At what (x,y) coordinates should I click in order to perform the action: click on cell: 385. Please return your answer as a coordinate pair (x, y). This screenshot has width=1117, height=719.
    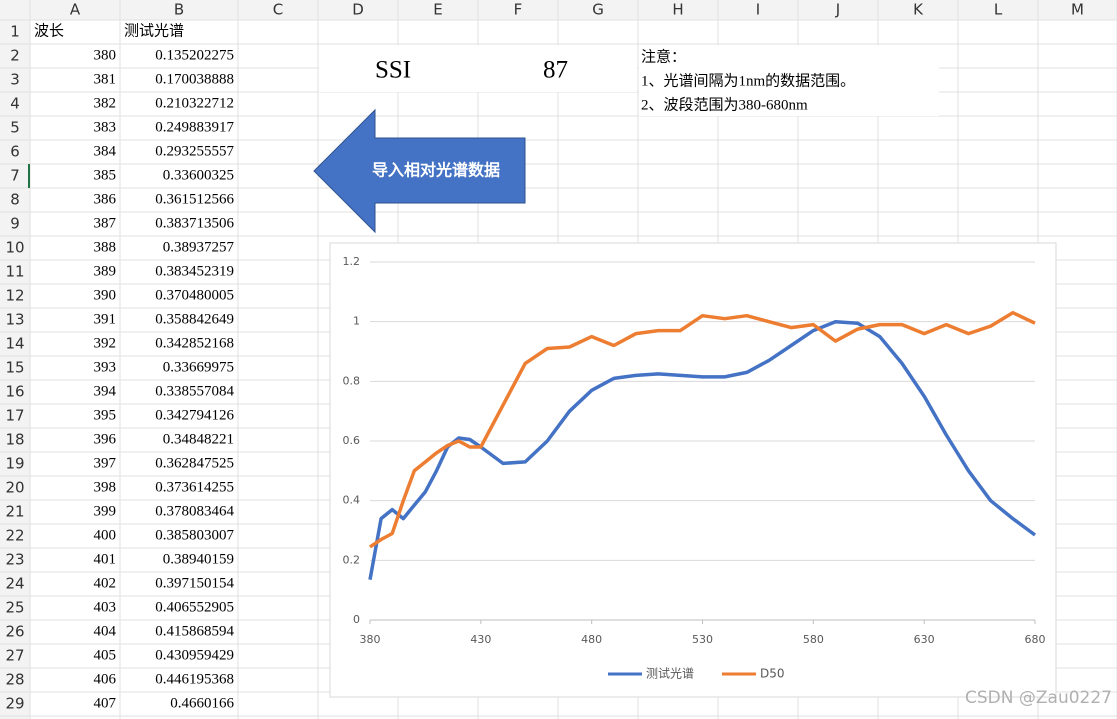
    Looking at the image, I should click on (105, 175).